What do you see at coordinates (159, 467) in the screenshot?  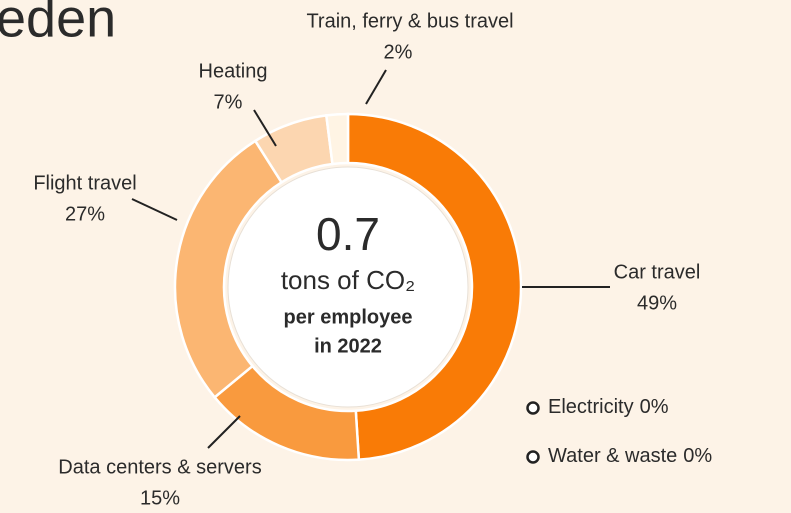 I see `segment-label: Data centers & servers` at bounding box center [159, 467].